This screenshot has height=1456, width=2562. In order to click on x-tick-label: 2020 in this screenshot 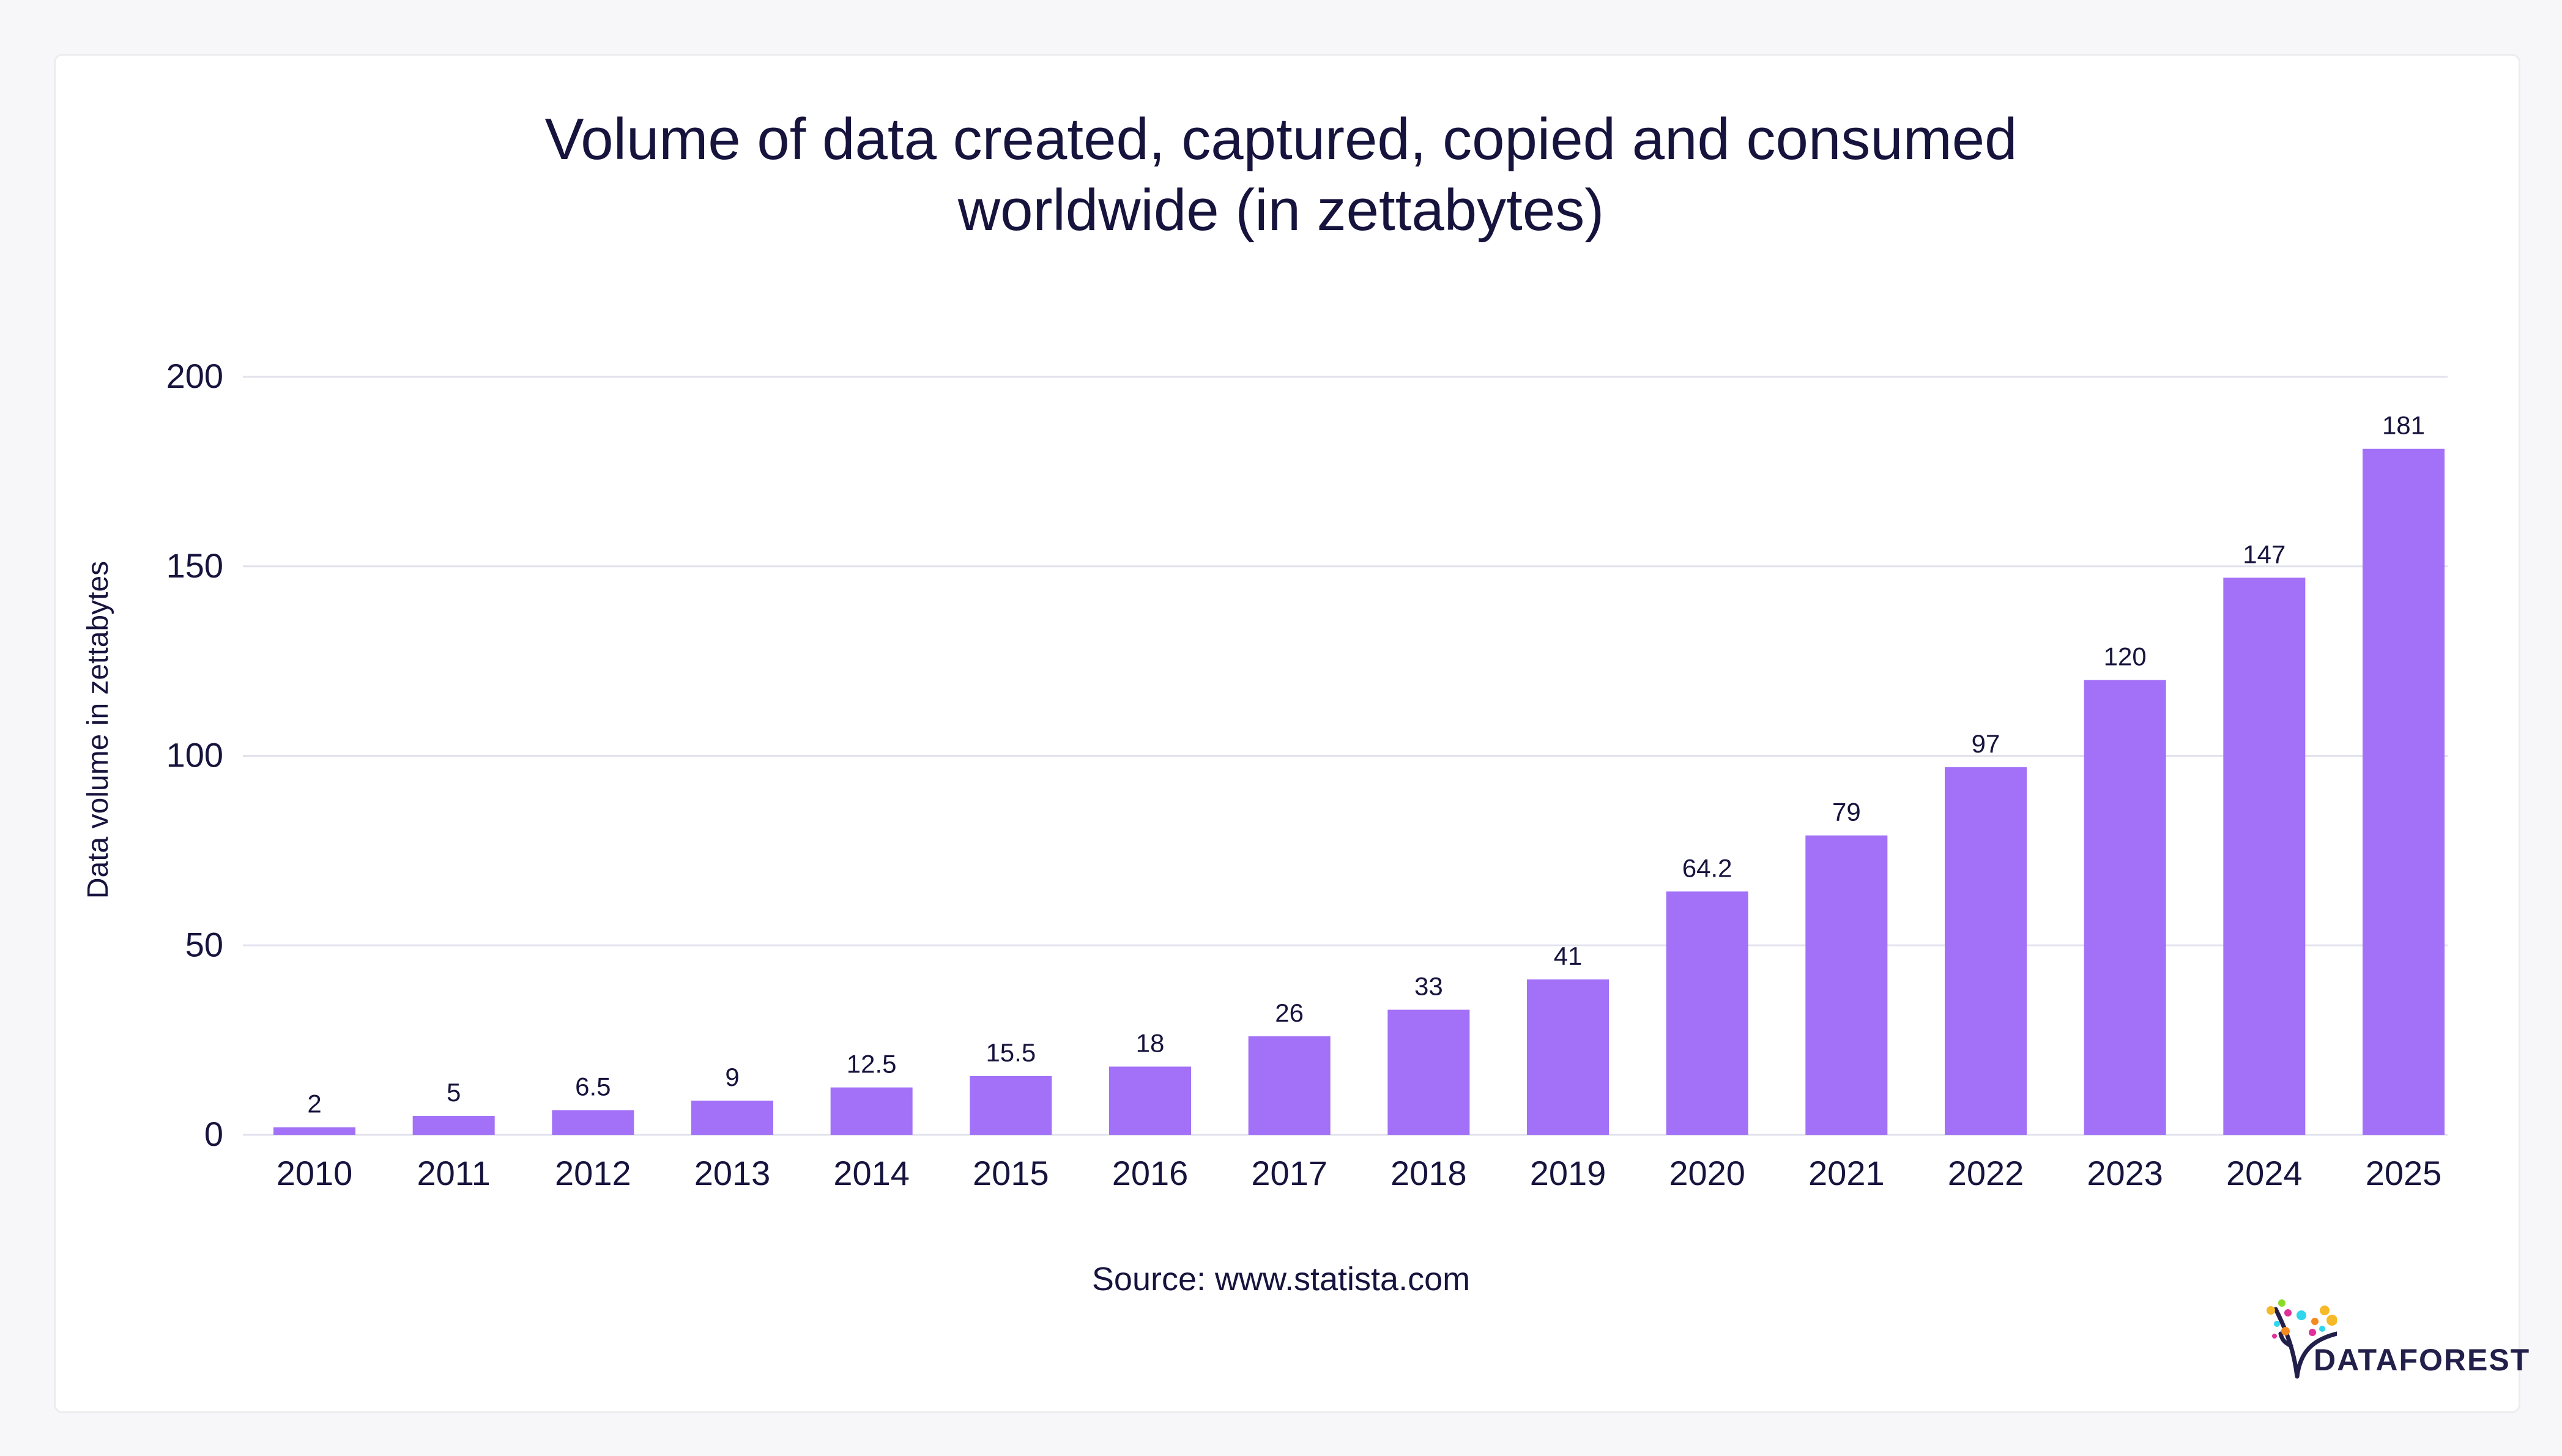, I will do `click(1707, 1173)`.